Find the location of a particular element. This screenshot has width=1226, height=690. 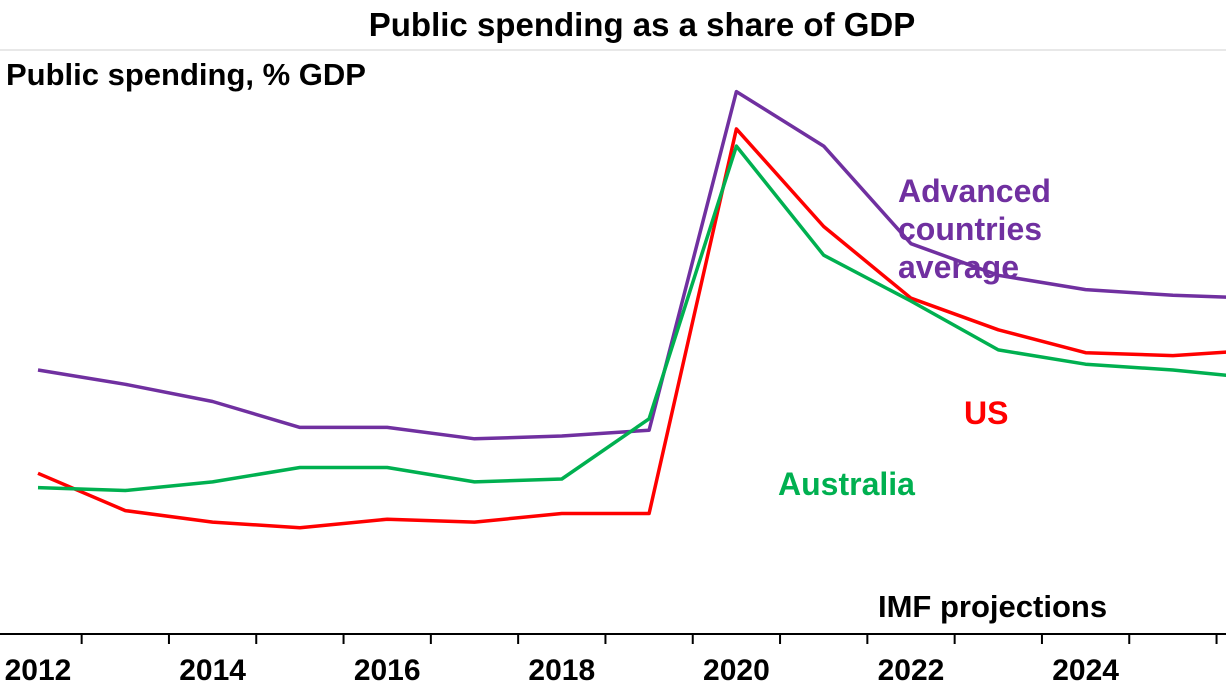

series-labels: Advanced countries average US Australia is located at coordinates (914, 337).